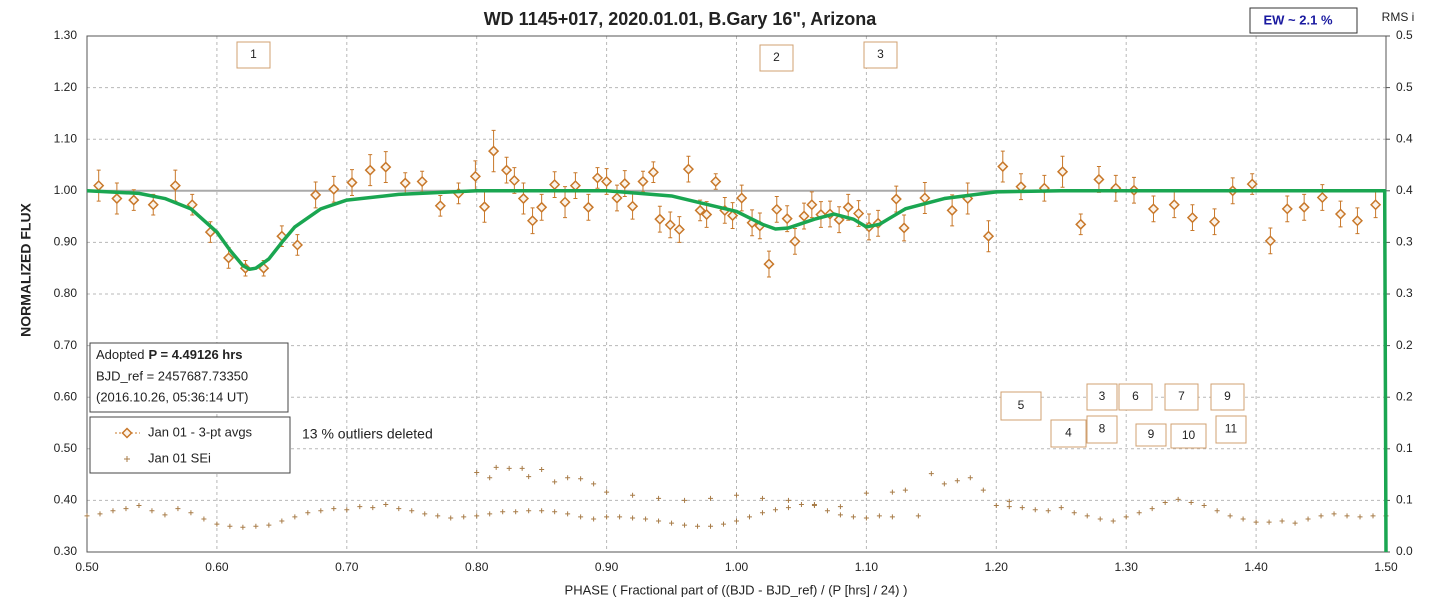  I want to click on y2-tick-label: 0.0, so click(1404, 551).